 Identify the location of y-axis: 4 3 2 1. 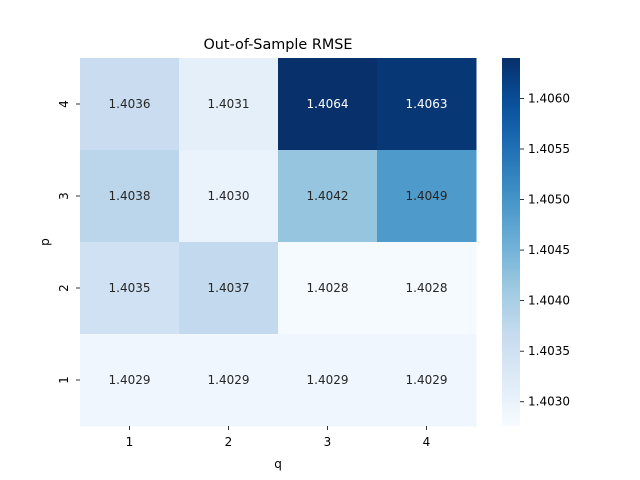
(68, 242).